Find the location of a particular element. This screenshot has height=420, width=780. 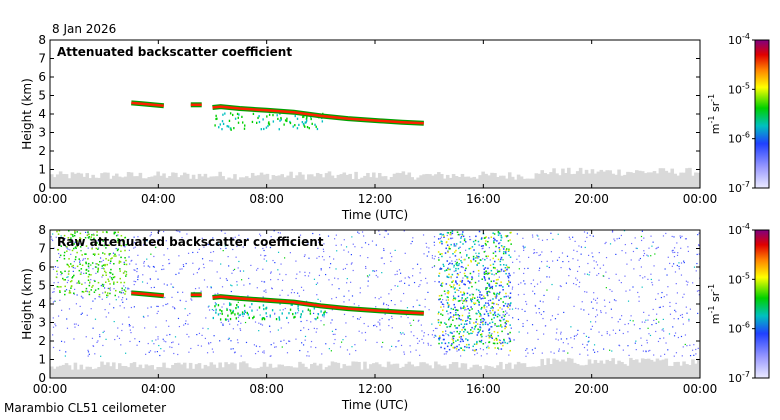

date-label: 8 Jan 2026 is located at coordinates (84, 29).